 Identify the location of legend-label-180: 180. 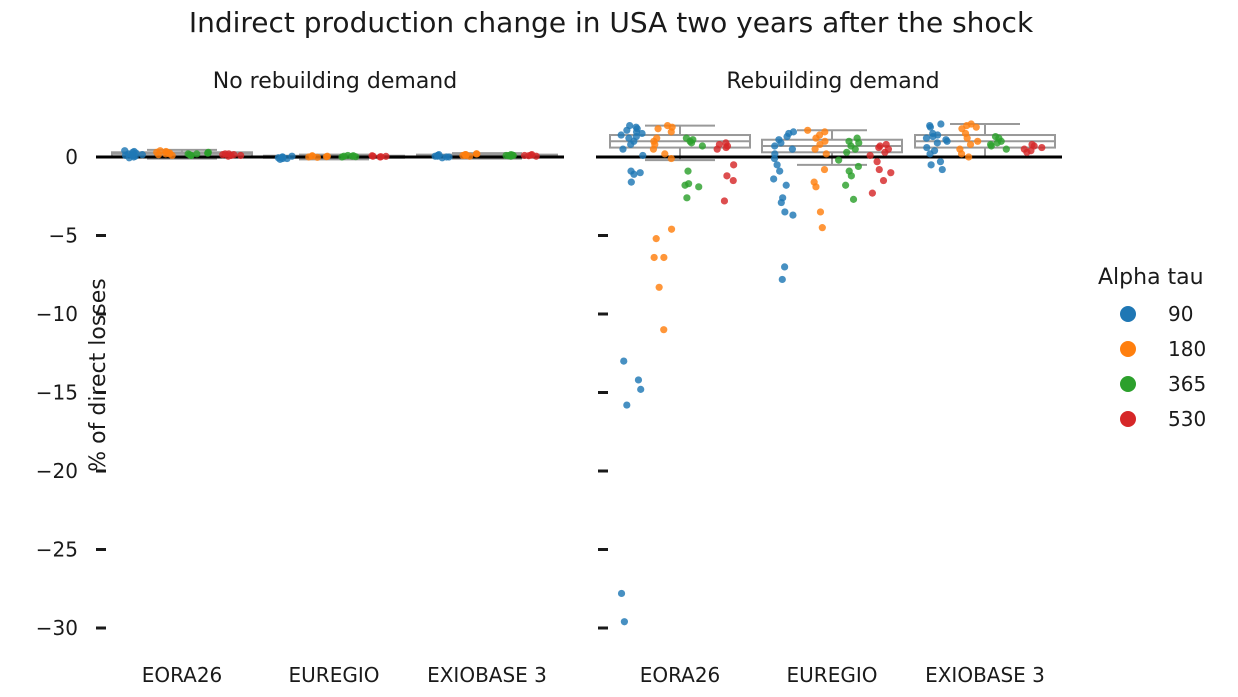
(1187, 348).